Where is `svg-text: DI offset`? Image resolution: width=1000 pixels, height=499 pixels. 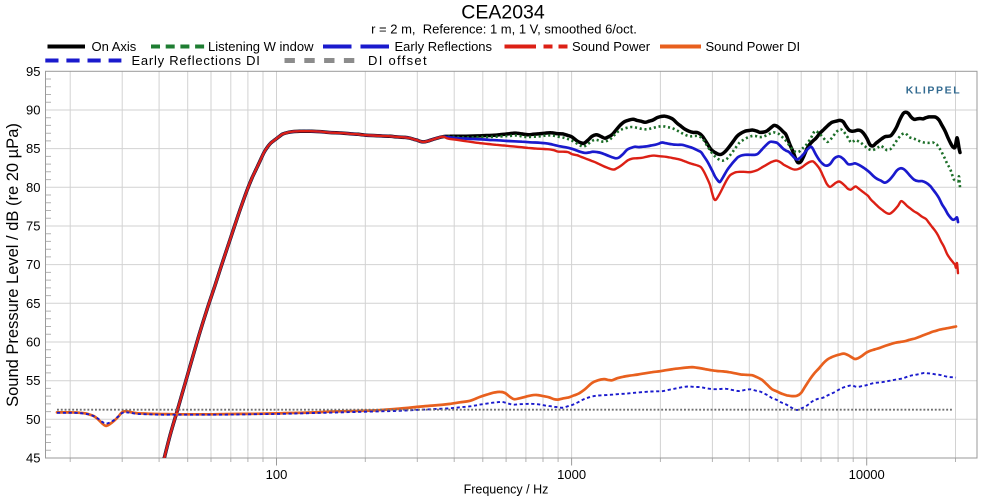 svg-text: DI offset is located at coordinates (398, 60).